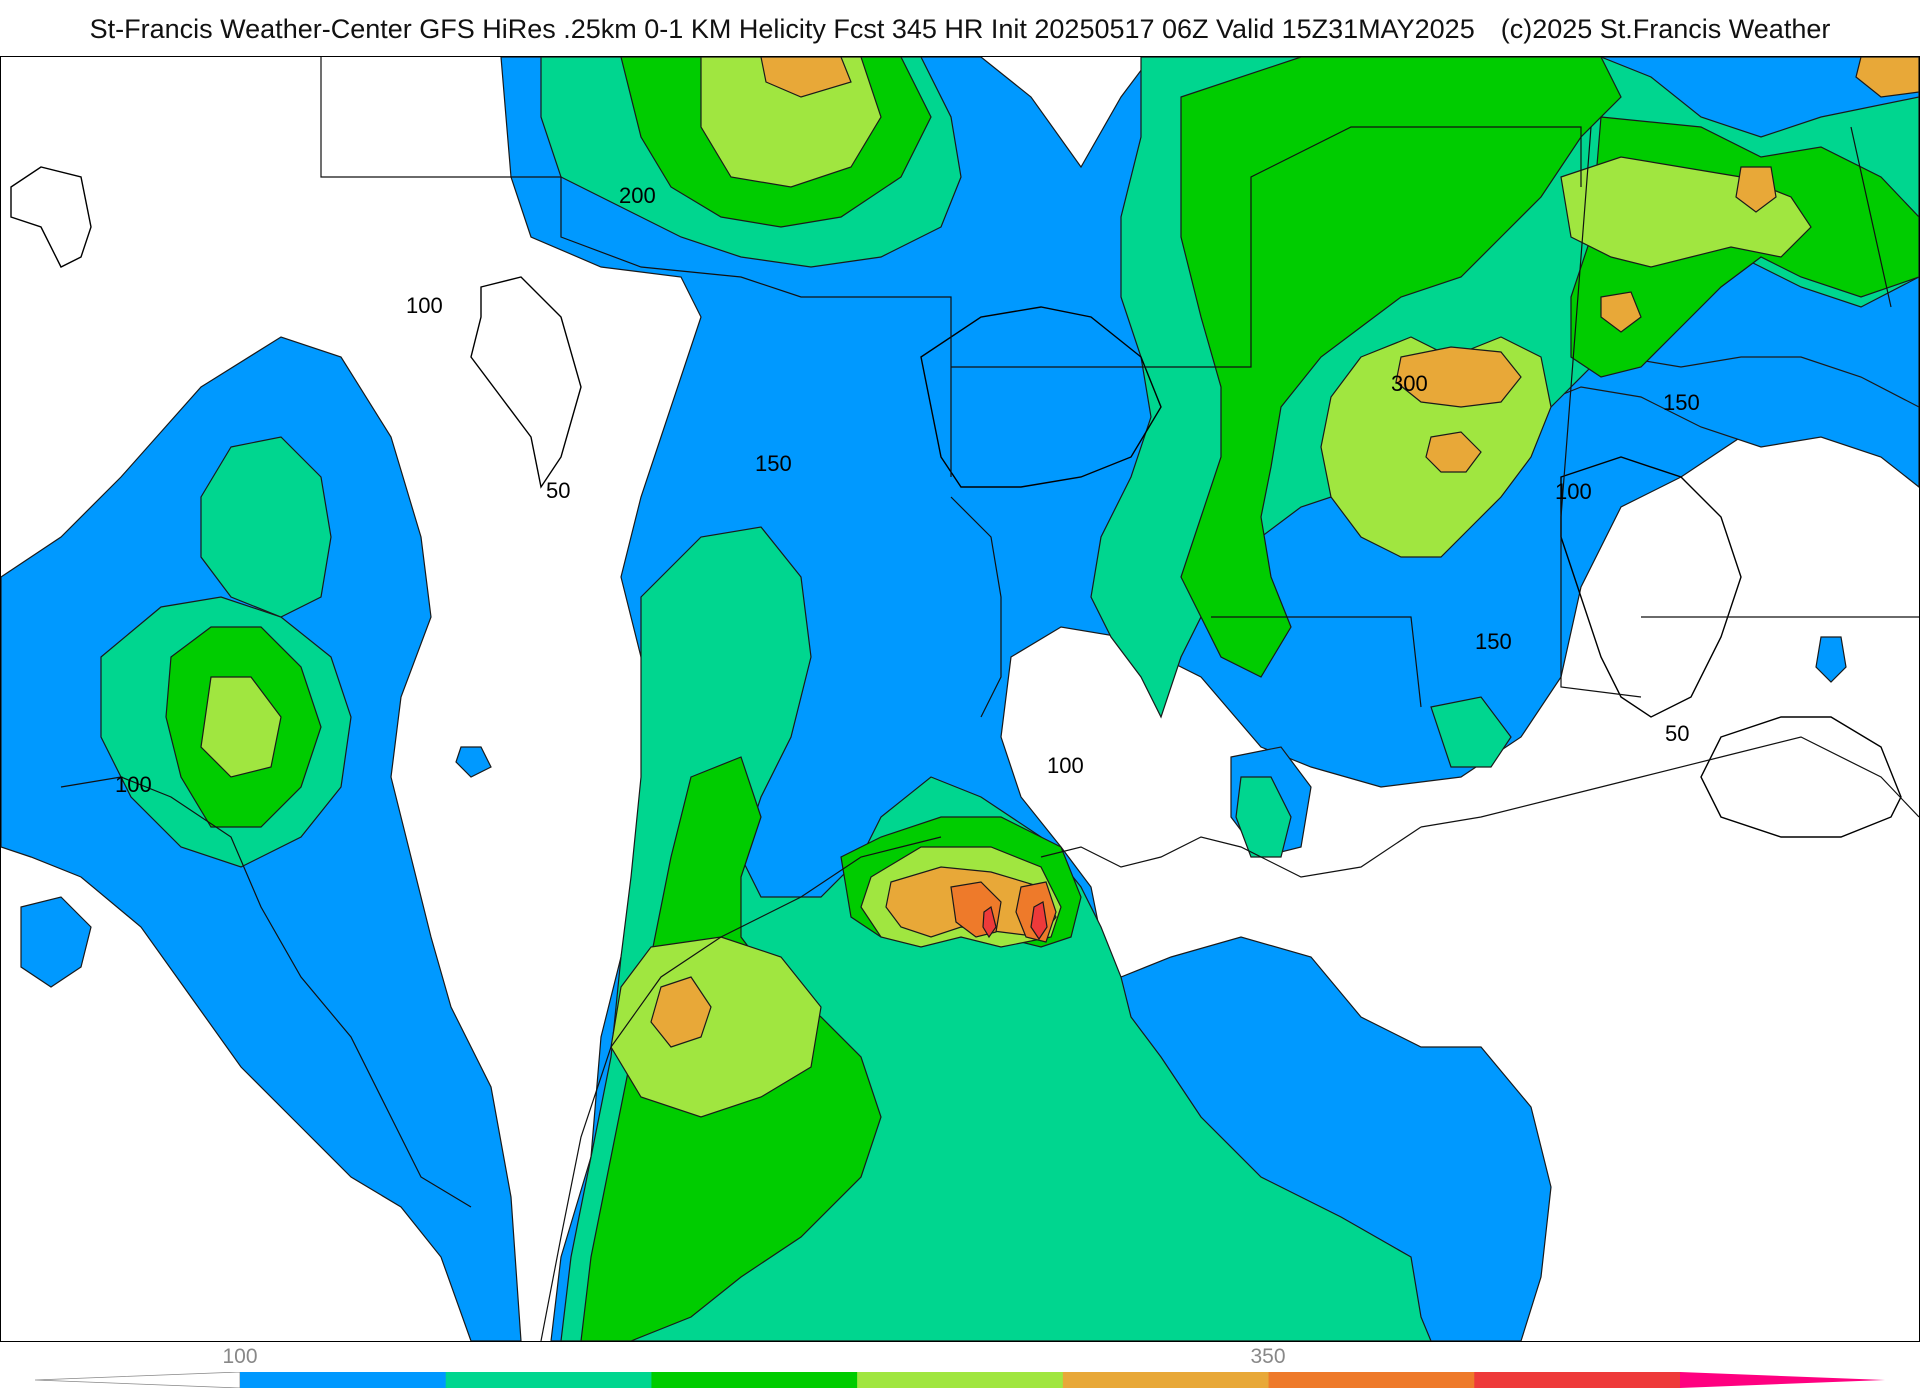 Image resolution: width=1920 pixels, height=1400 pixels. What do you see at coordinates (1268, 1356) in the screenshot?
I see `colorbar-tick-label: 350` at bounding box center [1268, 1356].